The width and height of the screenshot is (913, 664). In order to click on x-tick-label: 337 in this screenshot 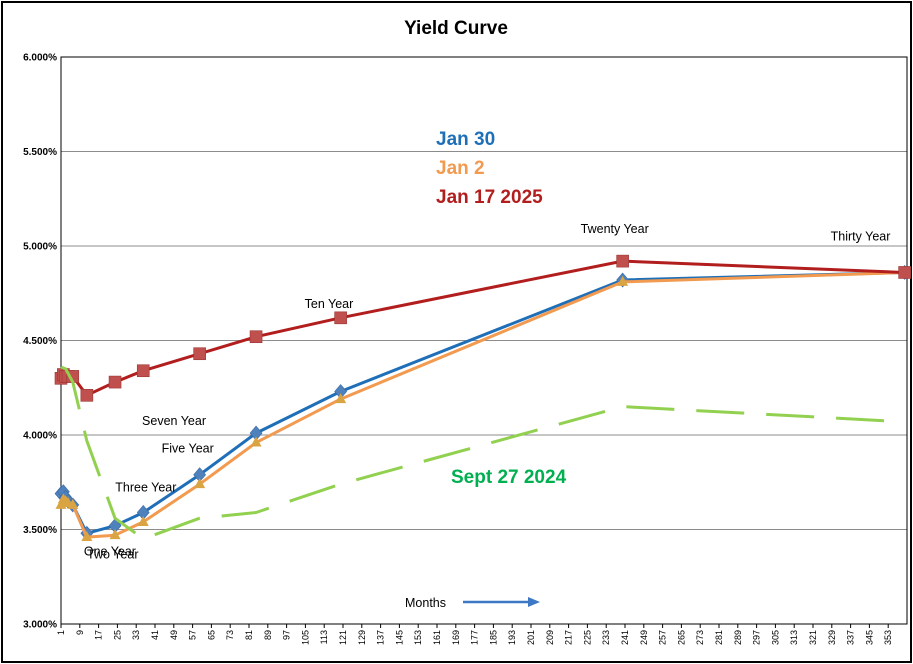, I will do `click(851, 637)`.